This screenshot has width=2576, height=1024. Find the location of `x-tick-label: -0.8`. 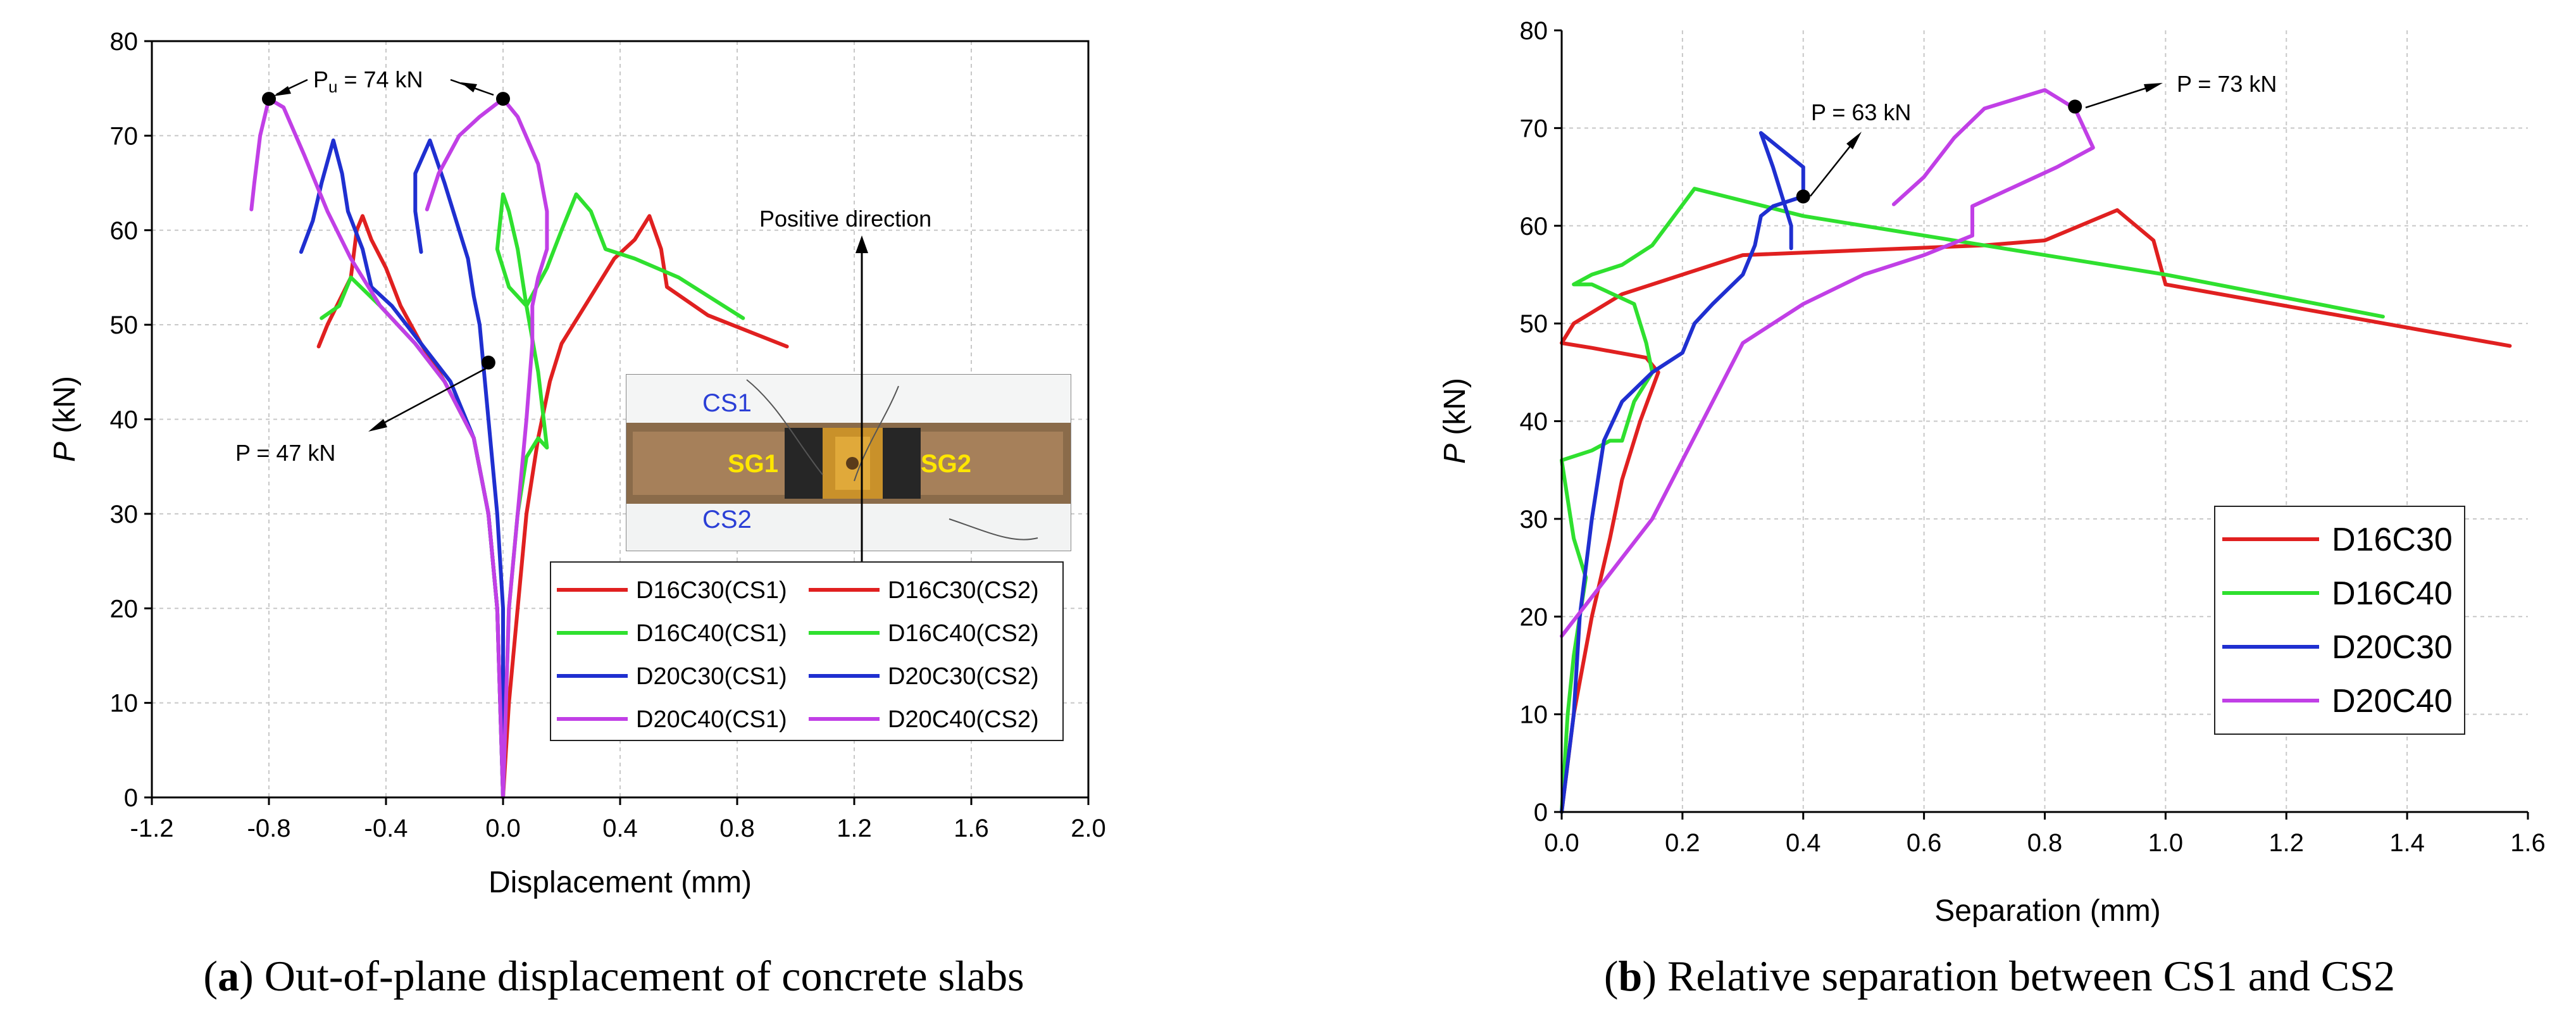

x-tick-label: -0.8 is located at coordinates (269, 828).